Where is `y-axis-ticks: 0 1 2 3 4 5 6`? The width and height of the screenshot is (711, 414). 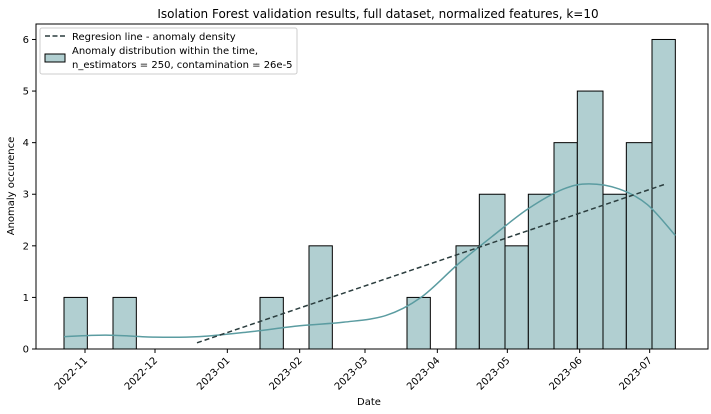 y-axis-ticks: 0 1 2 3 4 5 6 is located at coordinates (29, 195).